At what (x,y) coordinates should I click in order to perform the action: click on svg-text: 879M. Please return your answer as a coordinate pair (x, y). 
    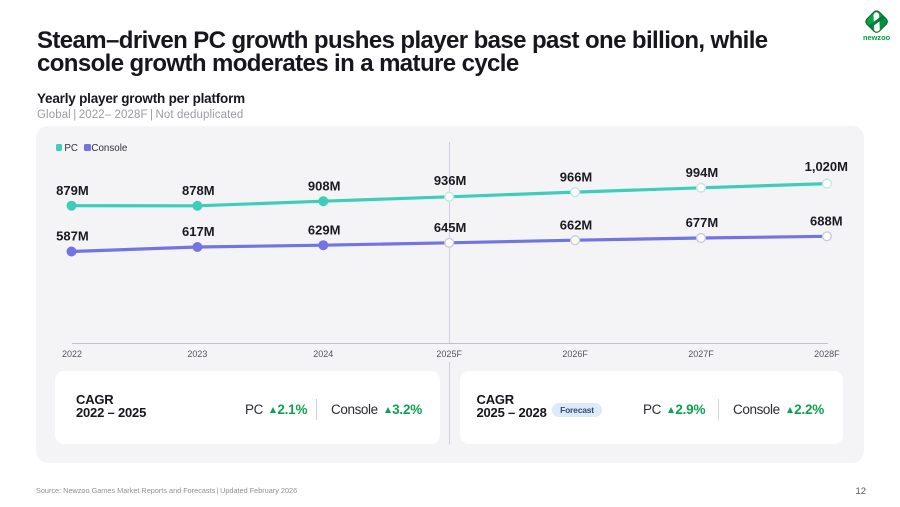
    Looking at the image, I should click on (72, 190).